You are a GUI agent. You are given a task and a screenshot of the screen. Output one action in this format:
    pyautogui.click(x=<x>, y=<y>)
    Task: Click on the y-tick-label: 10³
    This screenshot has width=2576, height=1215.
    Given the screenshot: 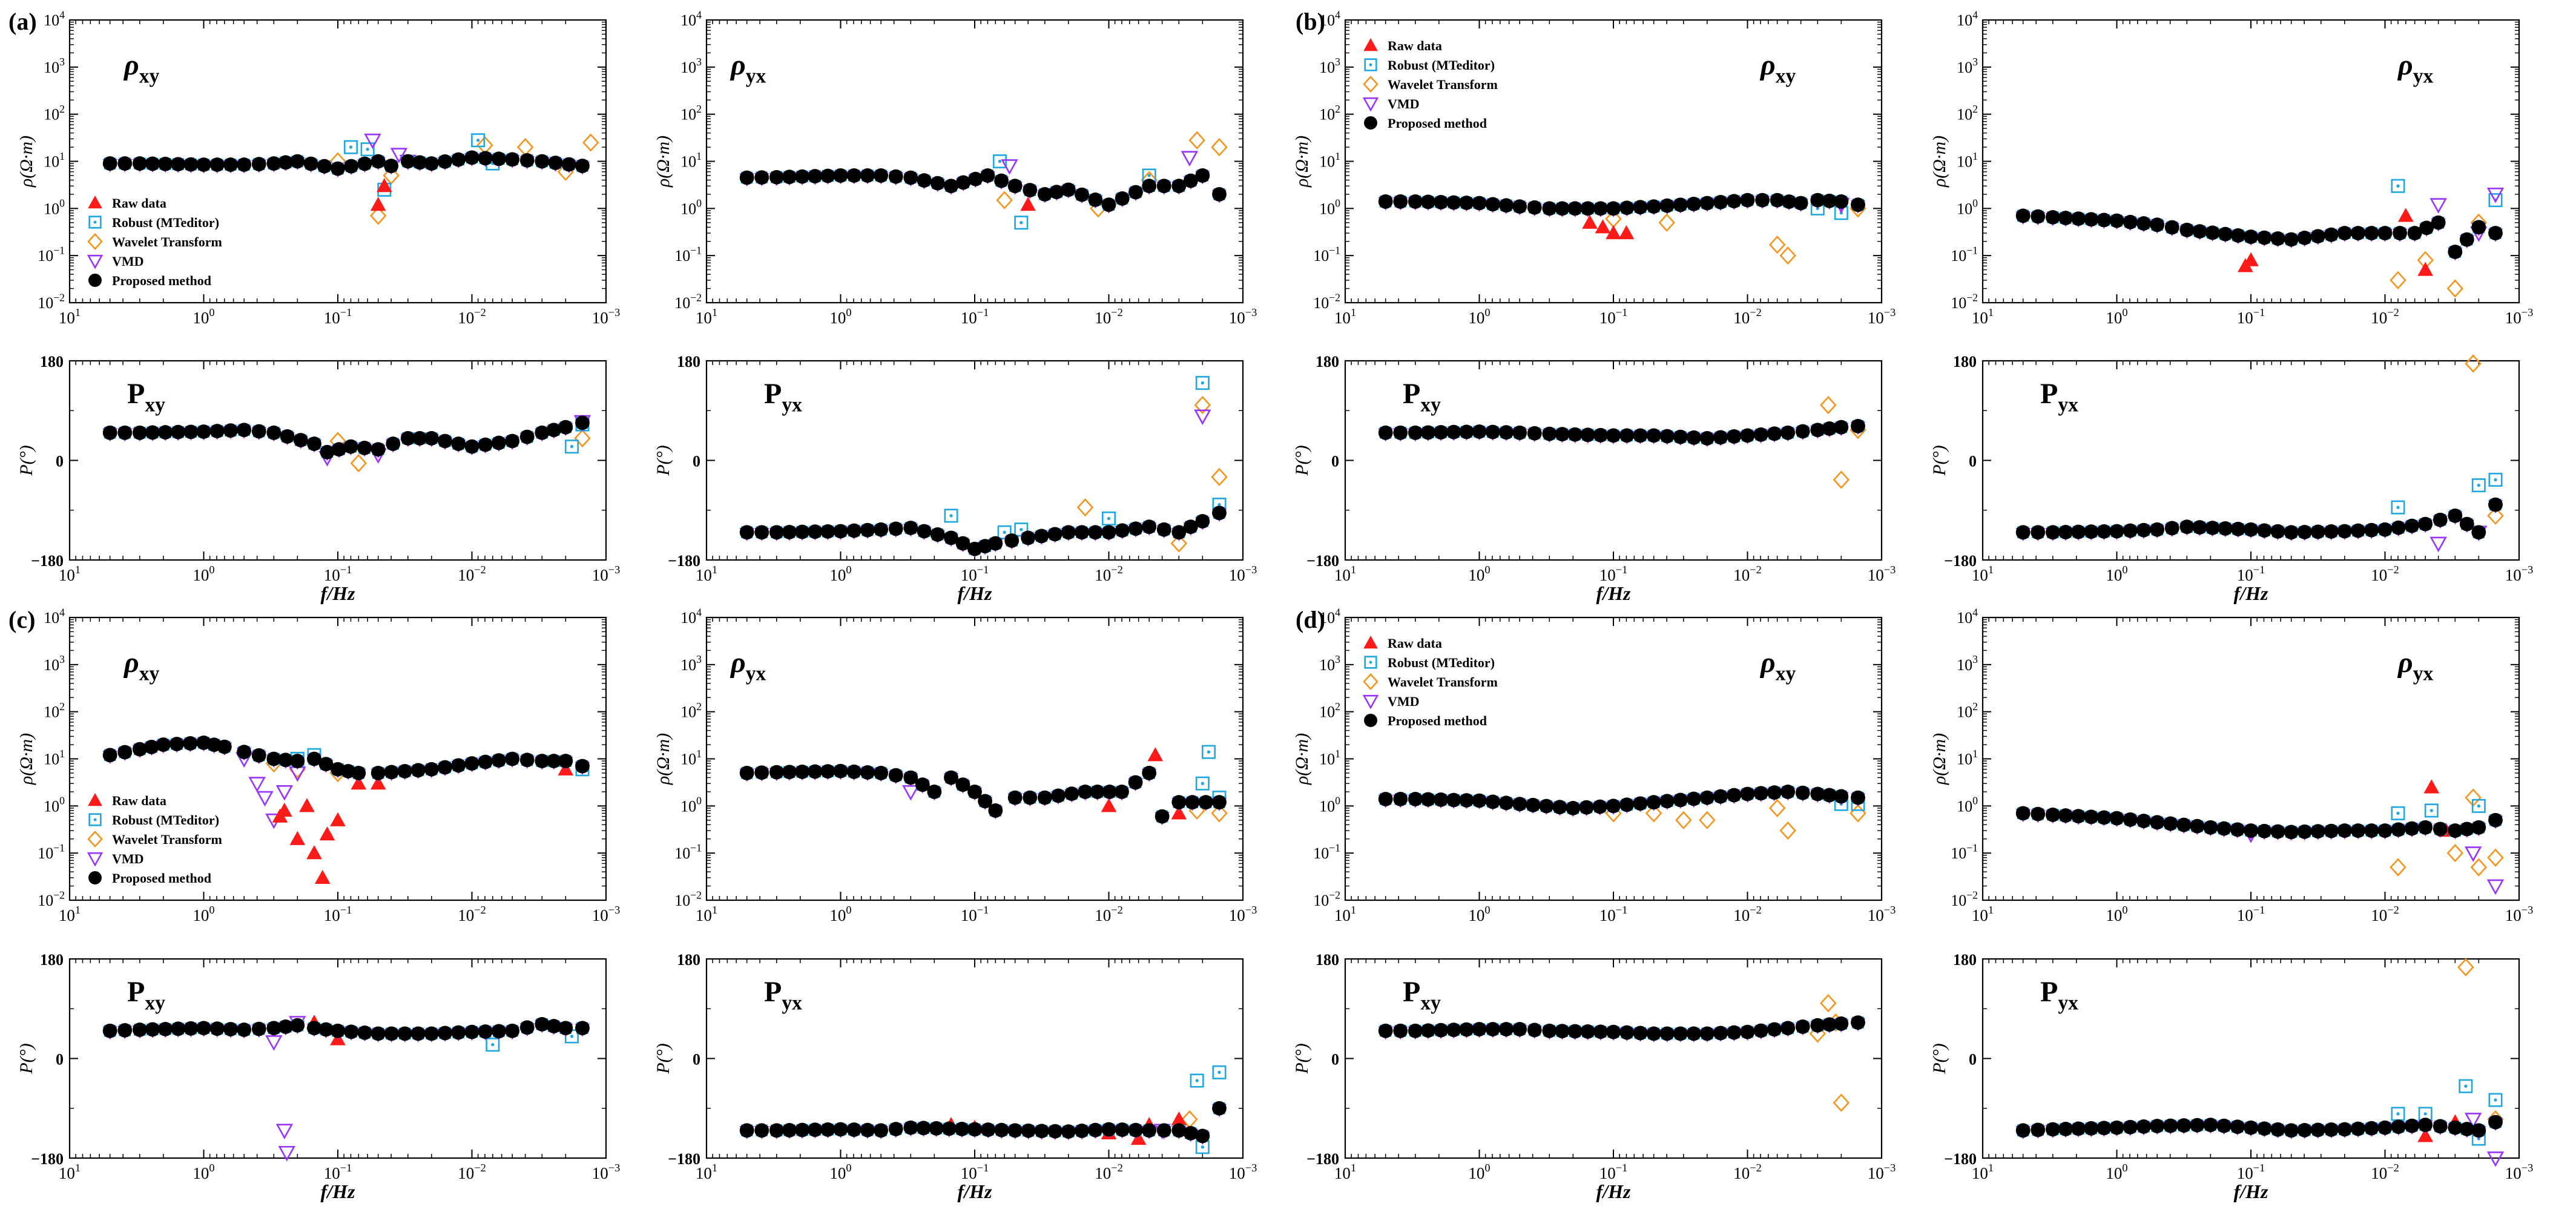 What is the action you would take?
    pyautogui.click(x=54, y=663)
    